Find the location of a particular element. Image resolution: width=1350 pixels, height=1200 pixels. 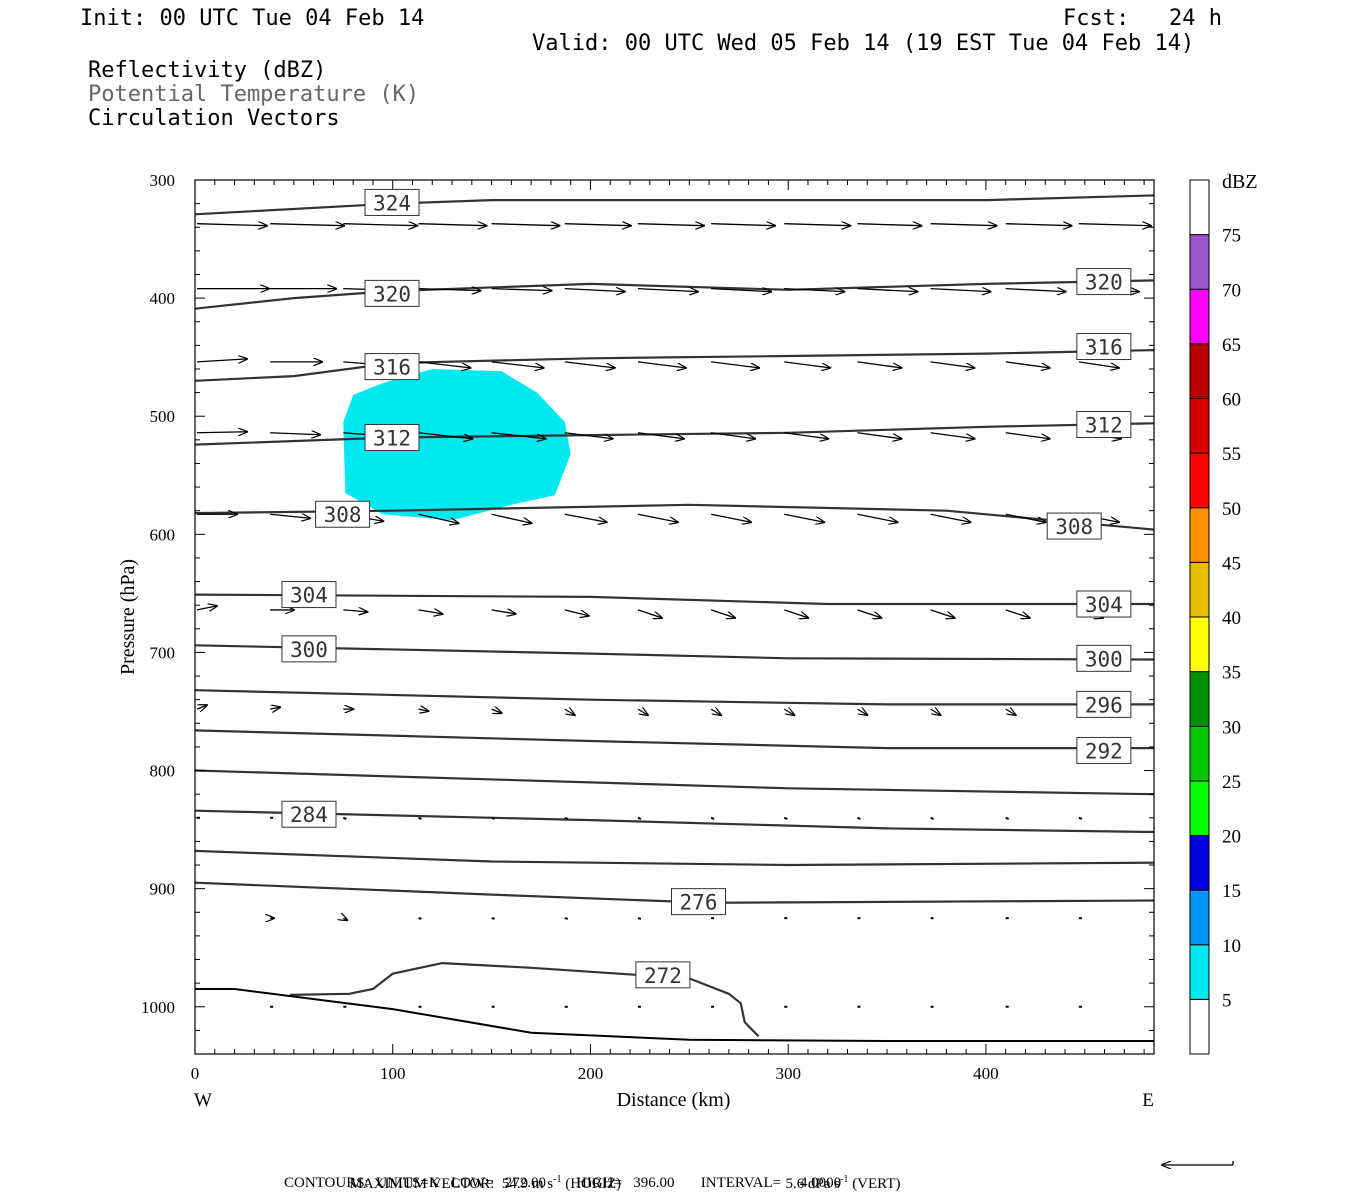

contour-label-312: 312 is located at coordinates (1104, 425).